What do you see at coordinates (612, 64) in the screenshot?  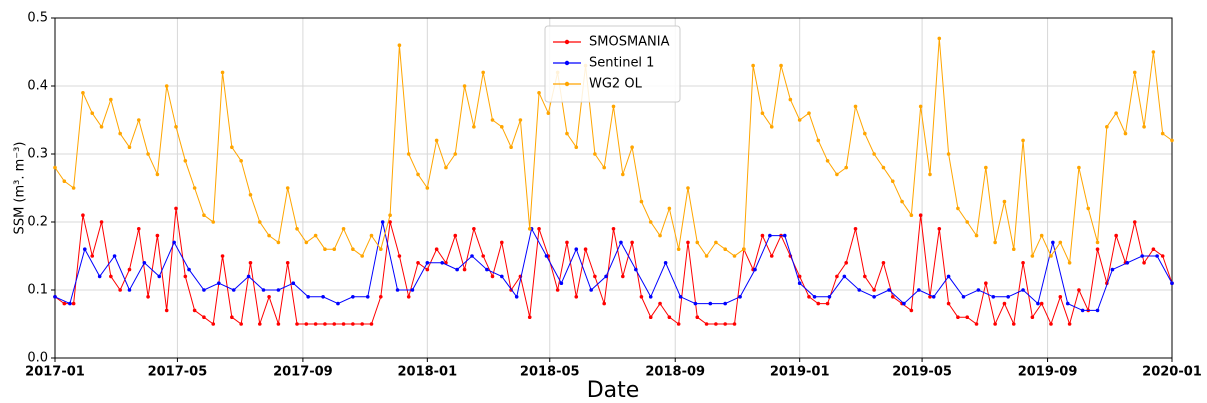 I see `legend-box` at bounding box center [612, 64].